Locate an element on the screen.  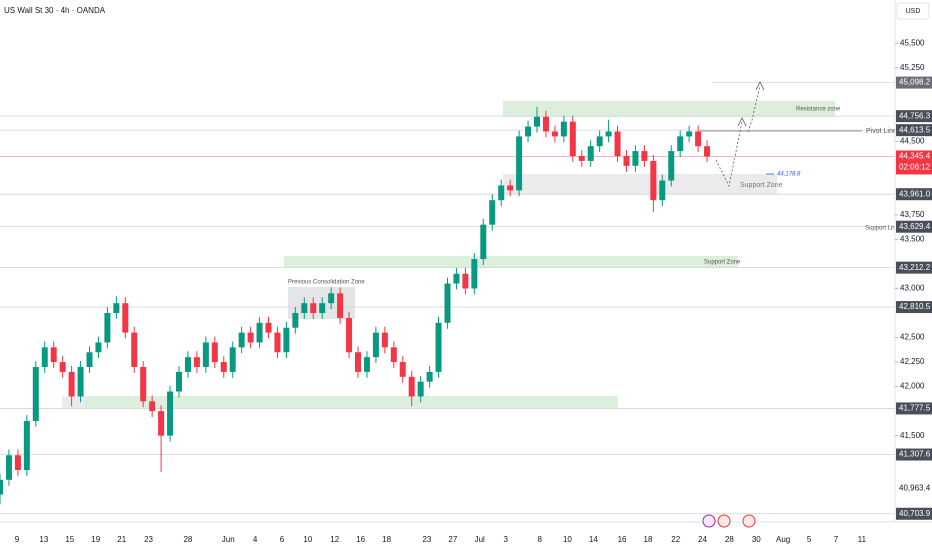
y-tick-label: 42,500 is located at coordinates (912, 337).